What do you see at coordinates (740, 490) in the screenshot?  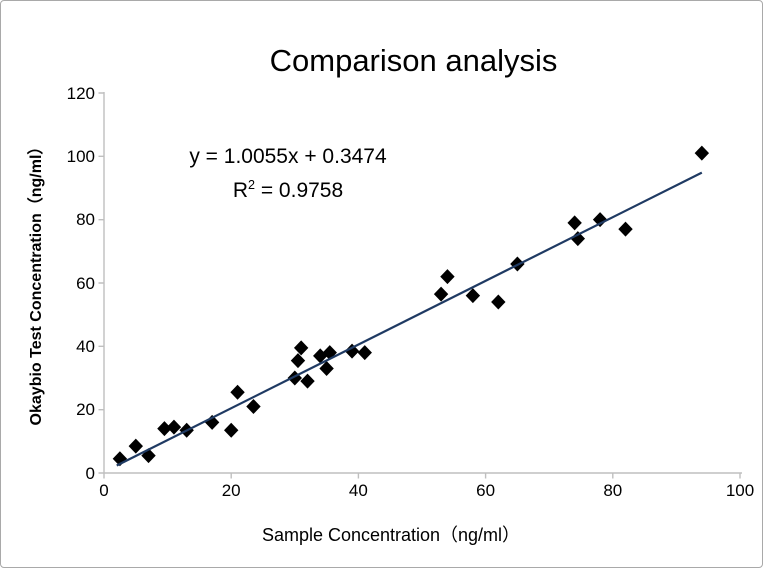 I see `x-tick-label: 100` at bounding box center [740, 490].